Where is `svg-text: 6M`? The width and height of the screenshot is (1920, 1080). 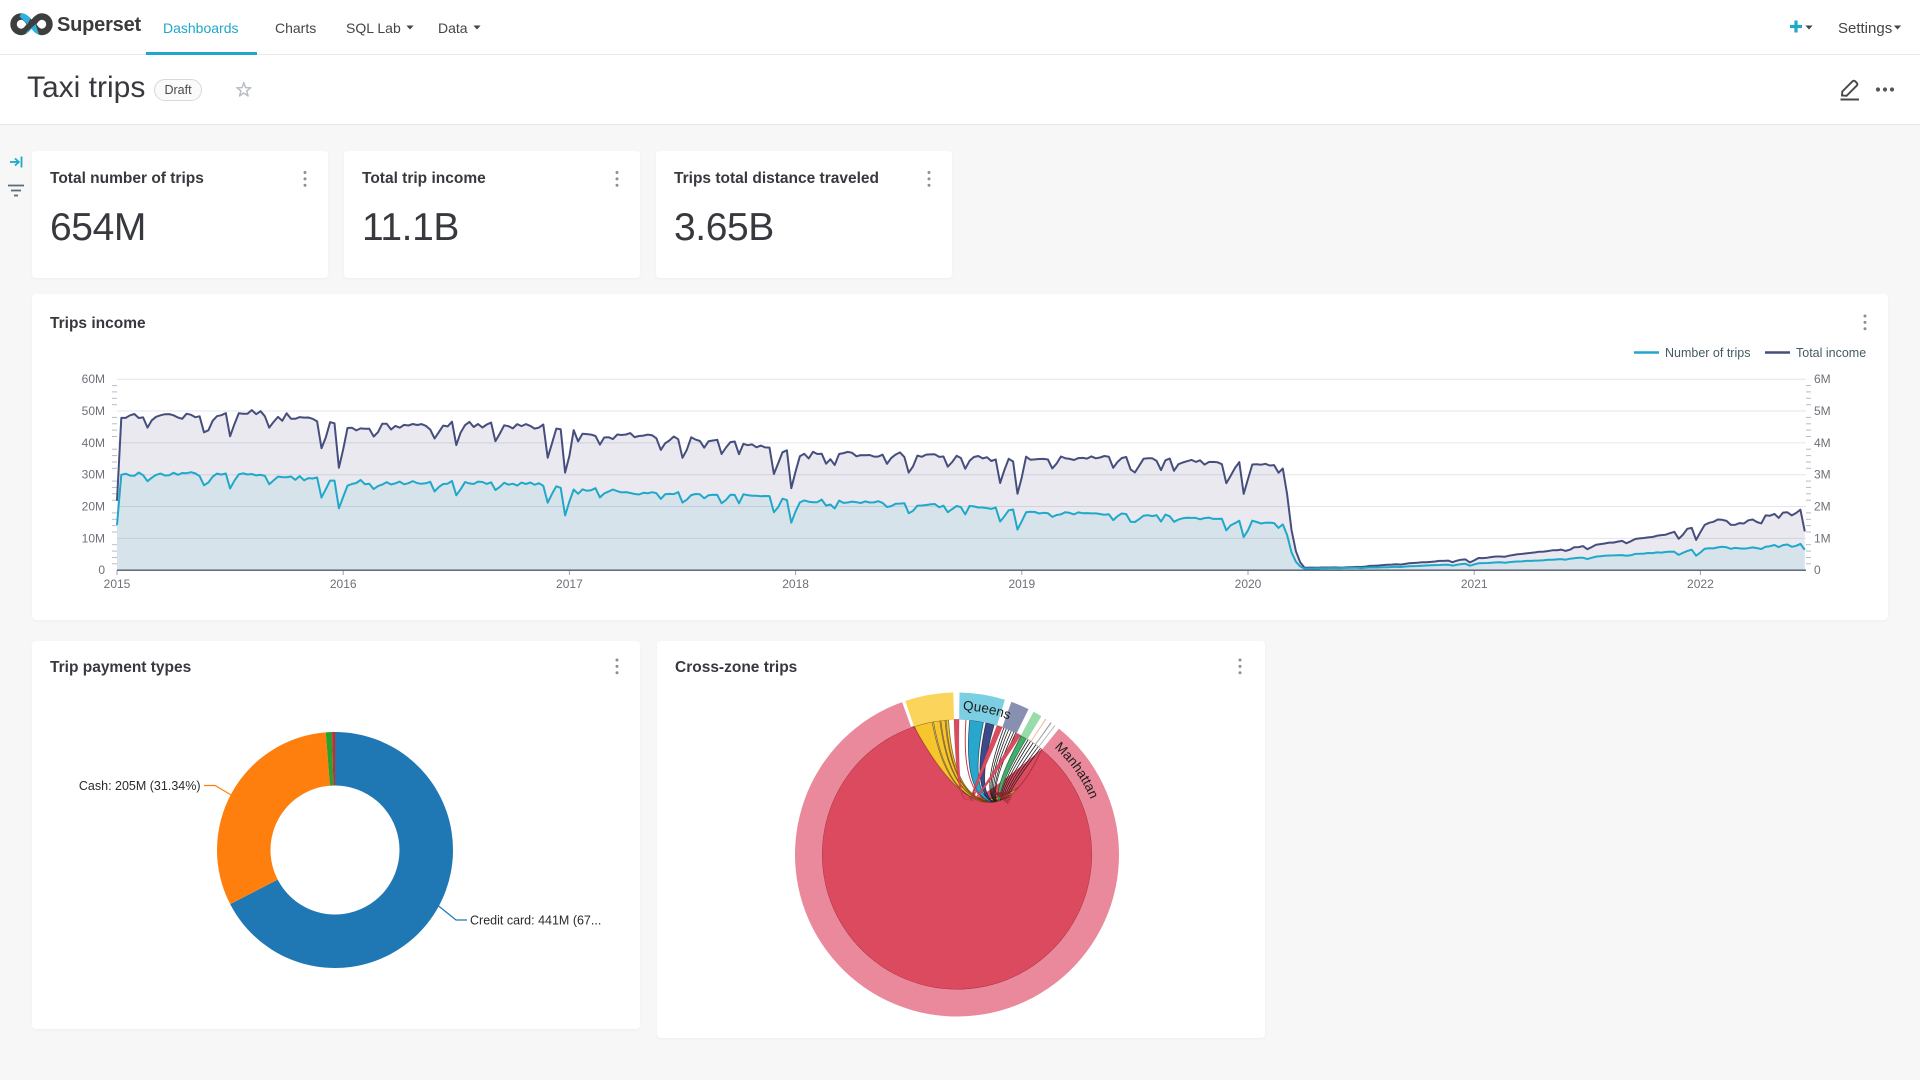
svg-text: 6M is located at coordinates (1822, 379).